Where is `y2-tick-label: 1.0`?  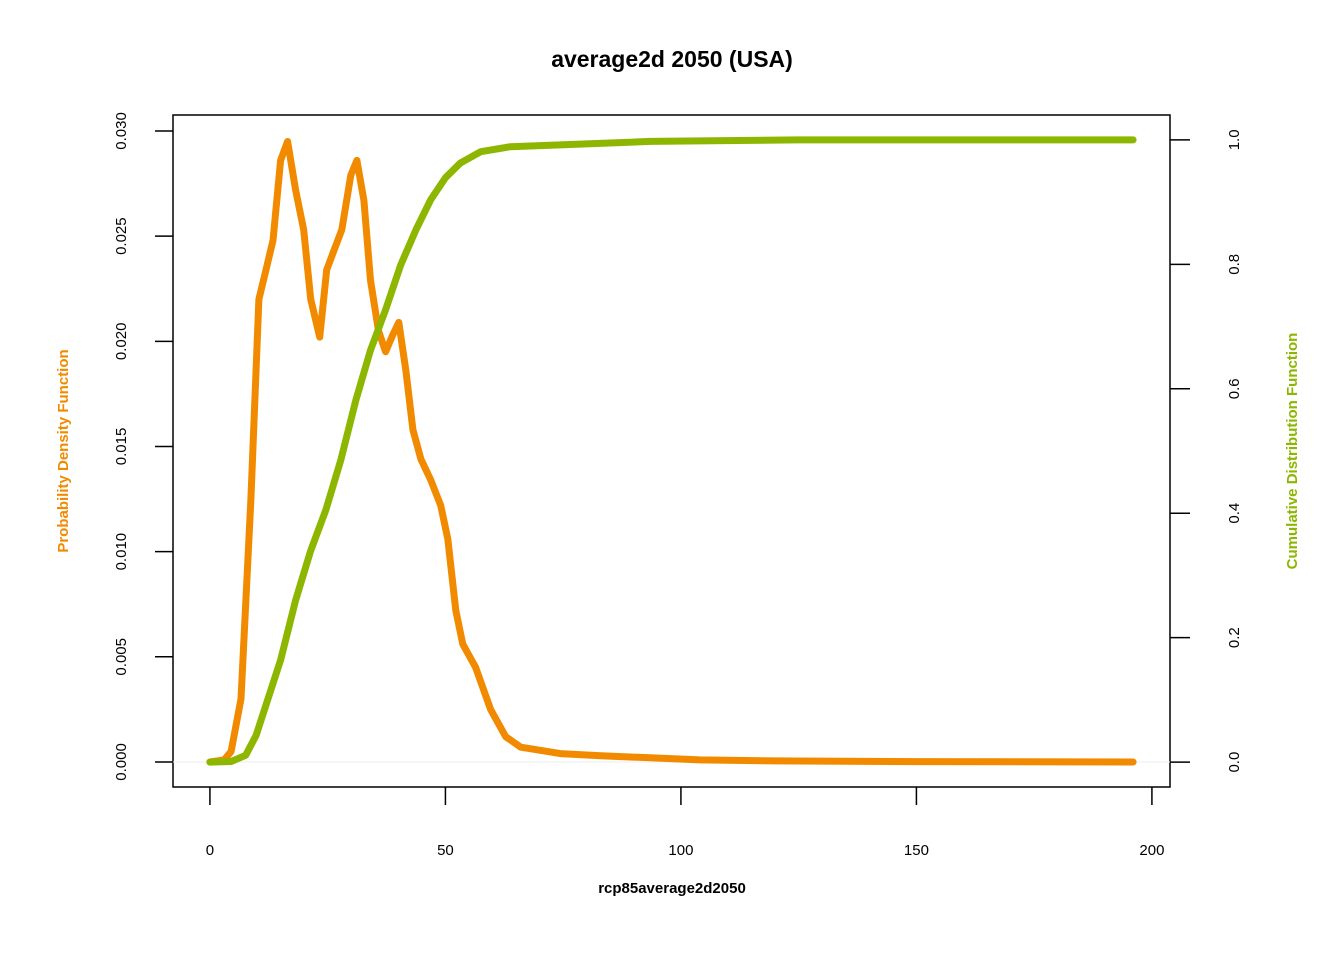 y2-tick-label: 1.0 is located at coordinates (1234, 139).